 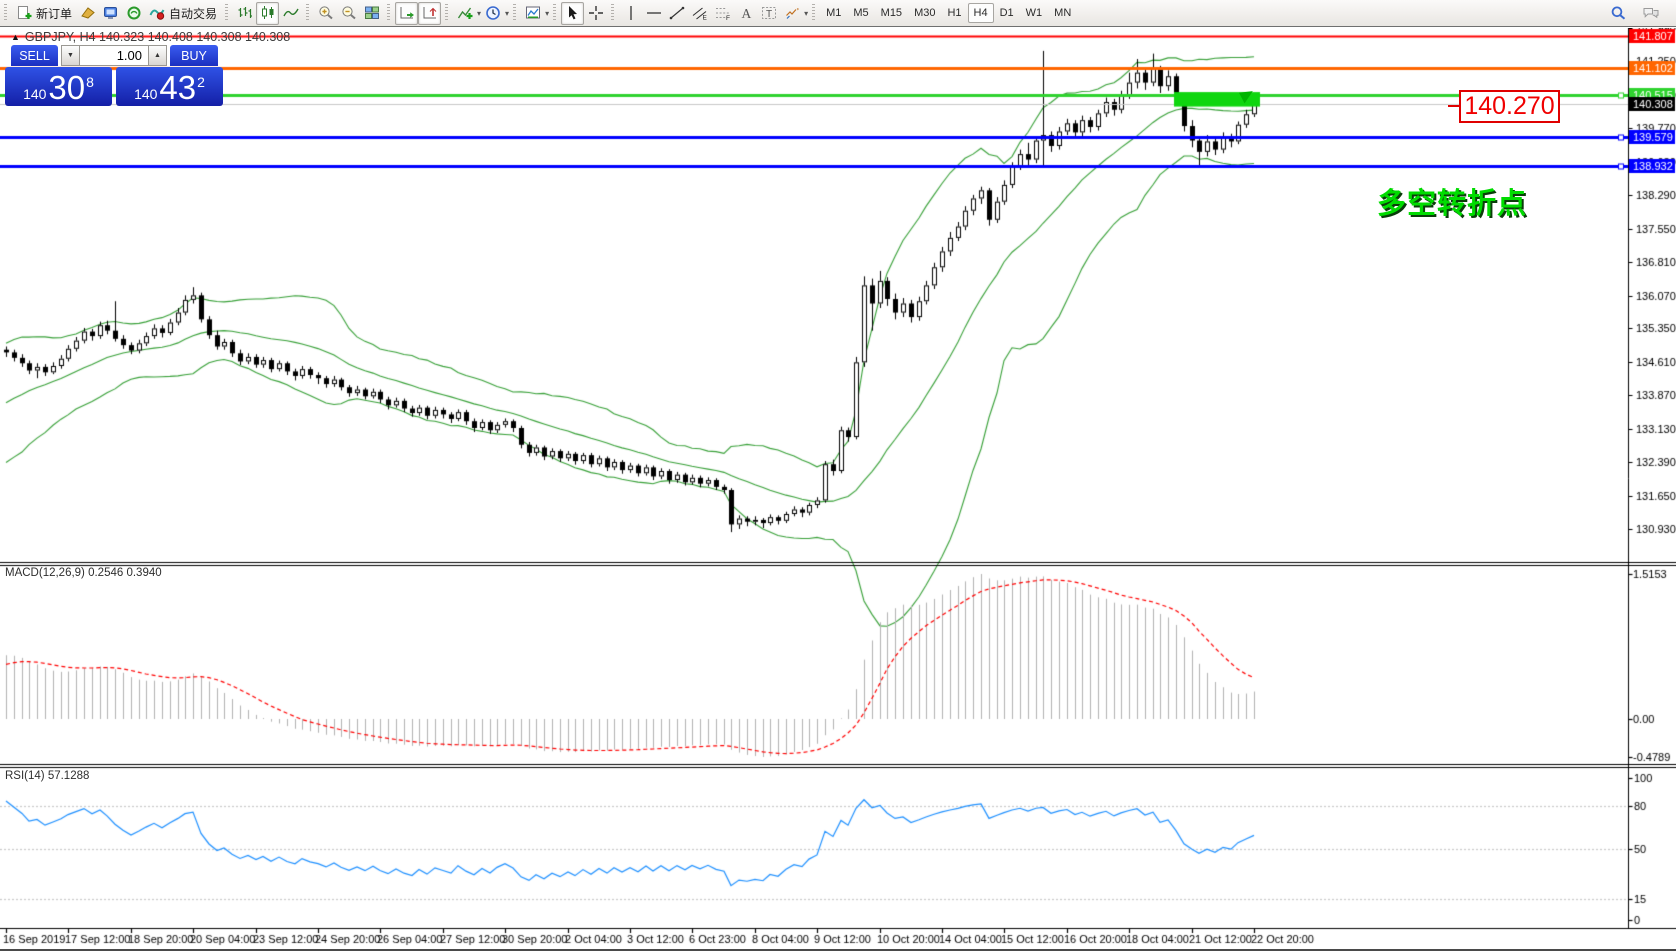 What do you see at coordinates (178, 87) in the screenshot?
I see `buy-price-pips: 43` at bounding box center [178, 87].